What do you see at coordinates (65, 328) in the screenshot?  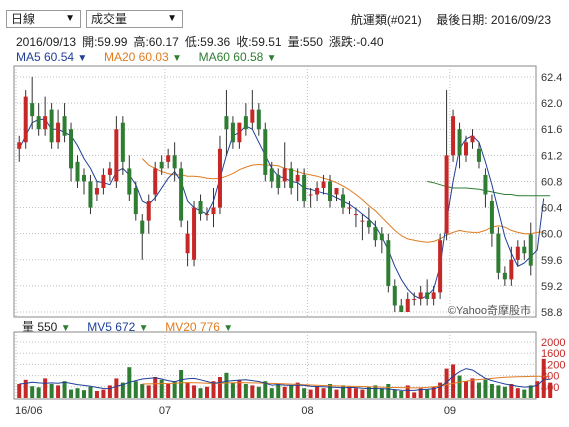 I see `vol-toggle-icon: ▼` at bounding box center [65, 328].